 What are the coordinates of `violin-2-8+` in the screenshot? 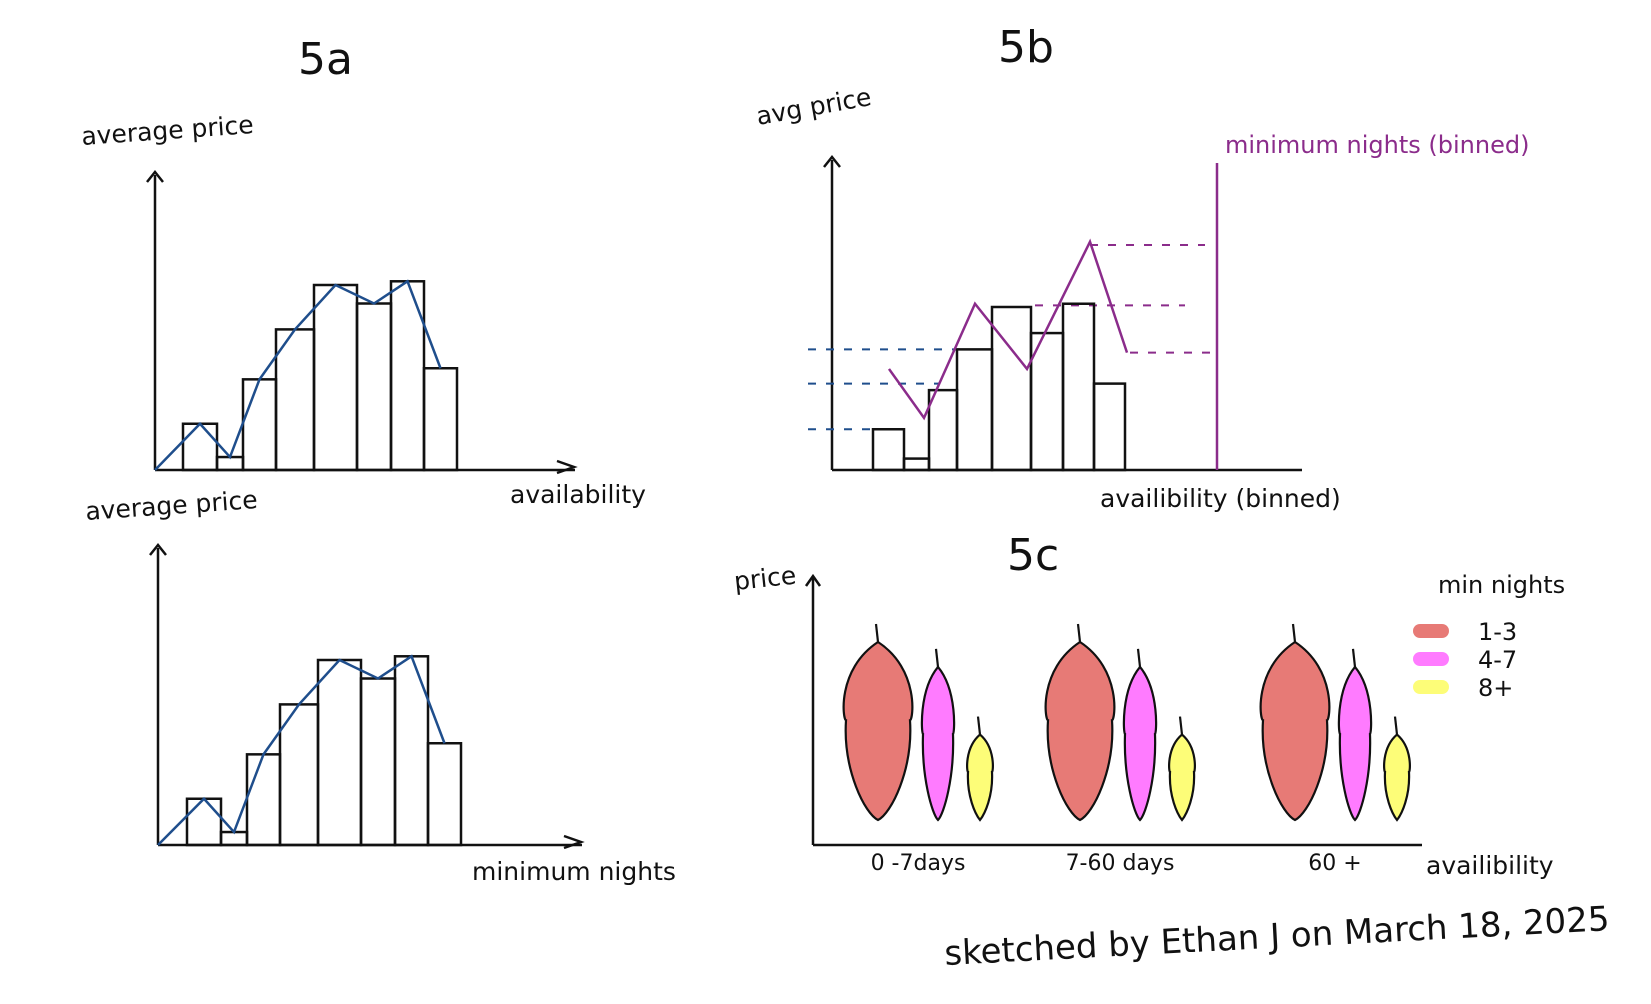 It's located at (1182, 777).